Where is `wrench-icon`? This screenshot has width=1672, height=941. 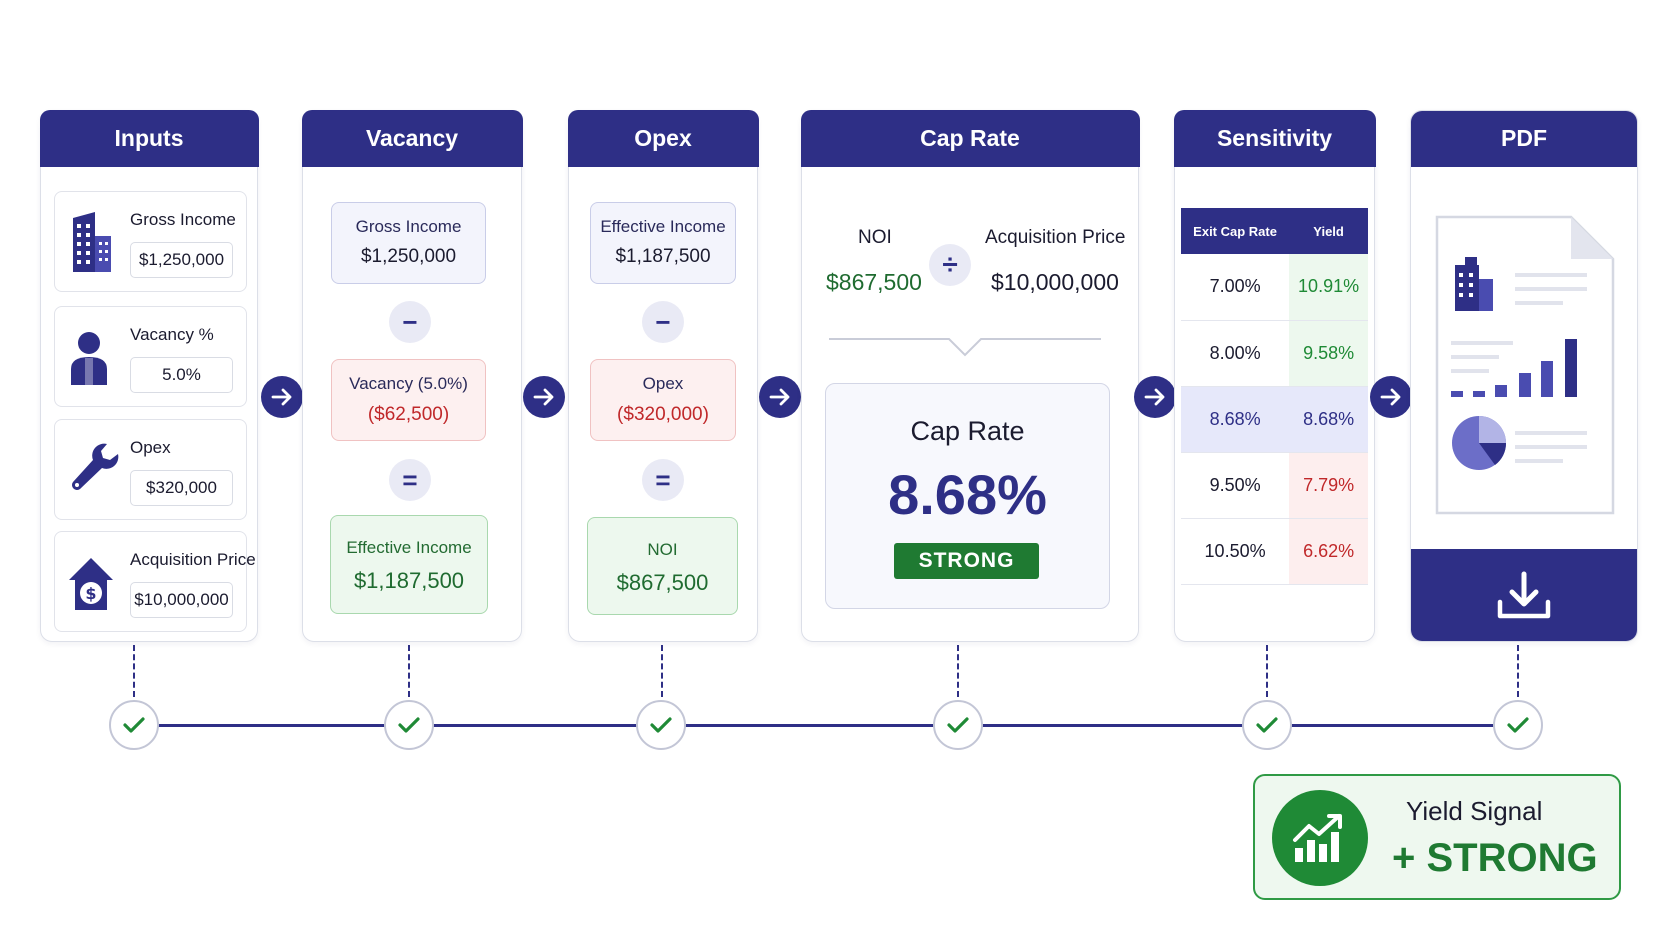 wrench-icon is located at coordinates (95, 466).